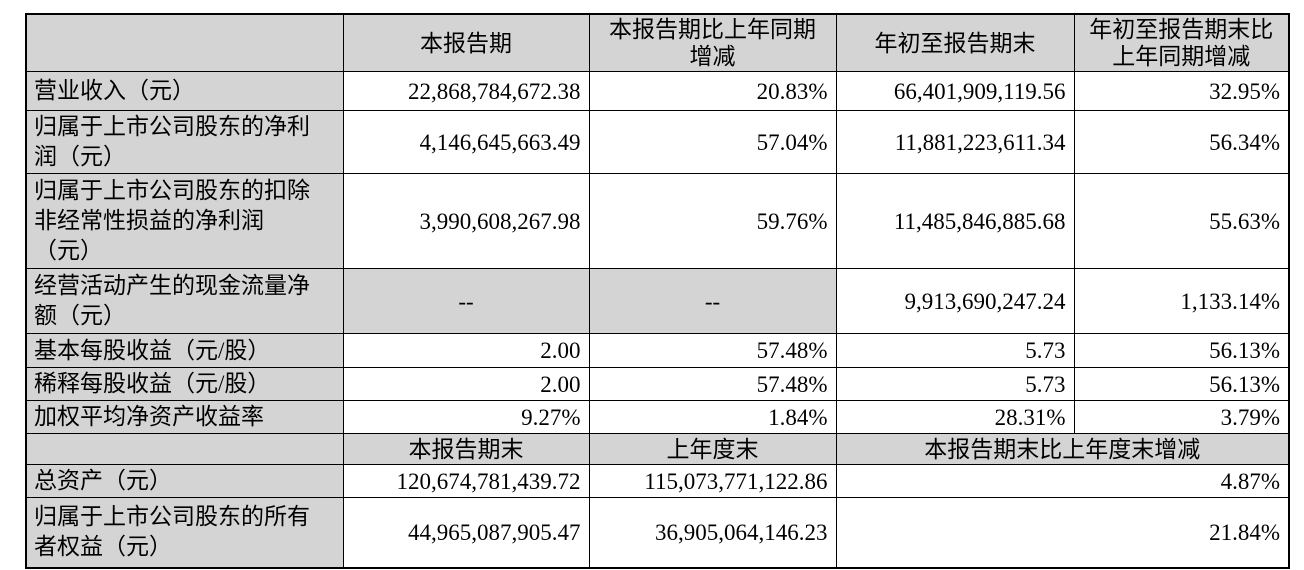 This screenshot has height=570, width=1304. I want to click on row-label: 加权平均净资产收益率, so click(184, 417).